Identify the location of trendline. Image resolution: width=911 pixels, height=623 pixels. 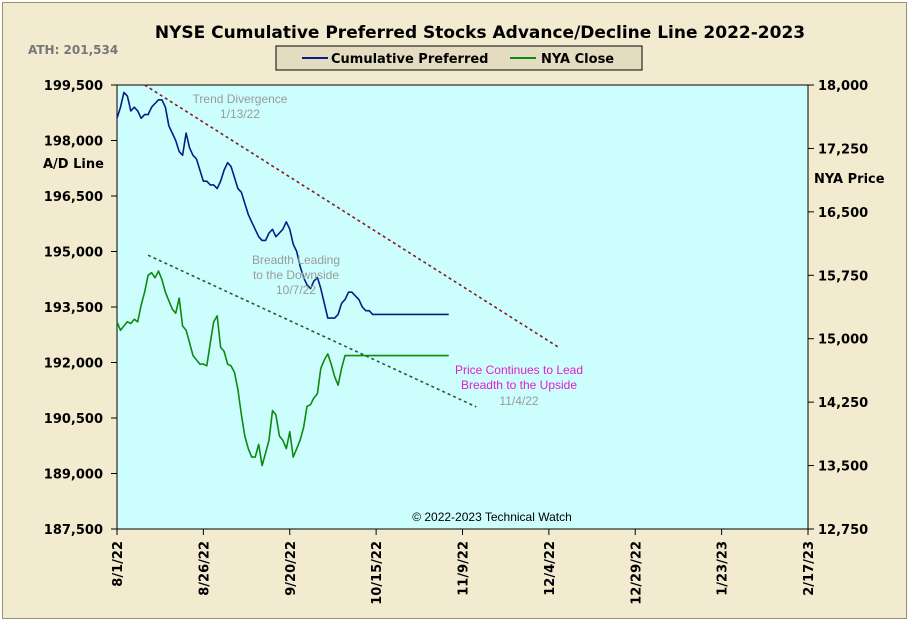
(312, 331).